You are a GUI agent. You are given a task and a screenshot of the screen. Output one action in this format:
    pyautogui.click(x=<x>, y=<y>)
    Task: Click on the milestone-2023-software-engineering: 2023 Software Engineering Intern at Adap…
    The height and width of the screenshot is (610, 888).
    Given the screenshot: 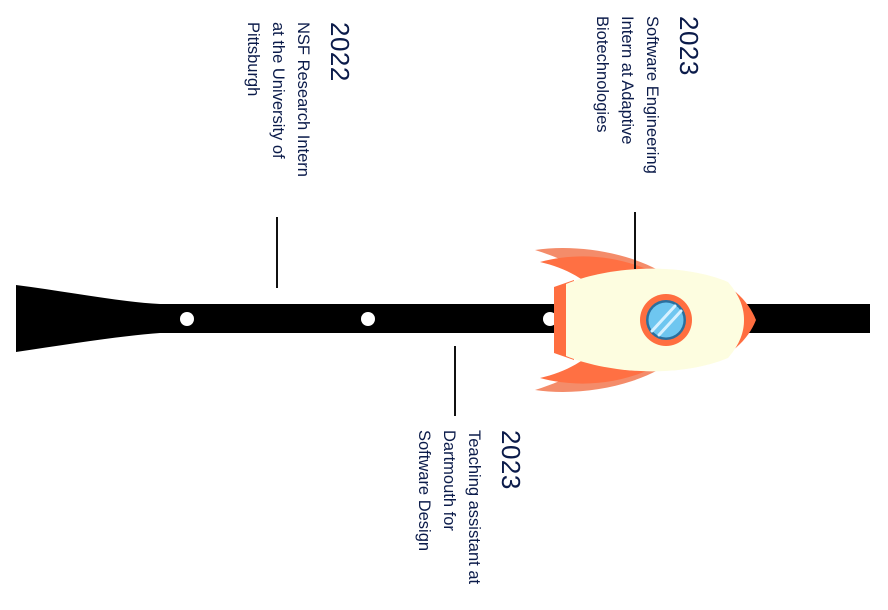 What is the action you would take?
    pyautogui.click(x=646, y=95)
    